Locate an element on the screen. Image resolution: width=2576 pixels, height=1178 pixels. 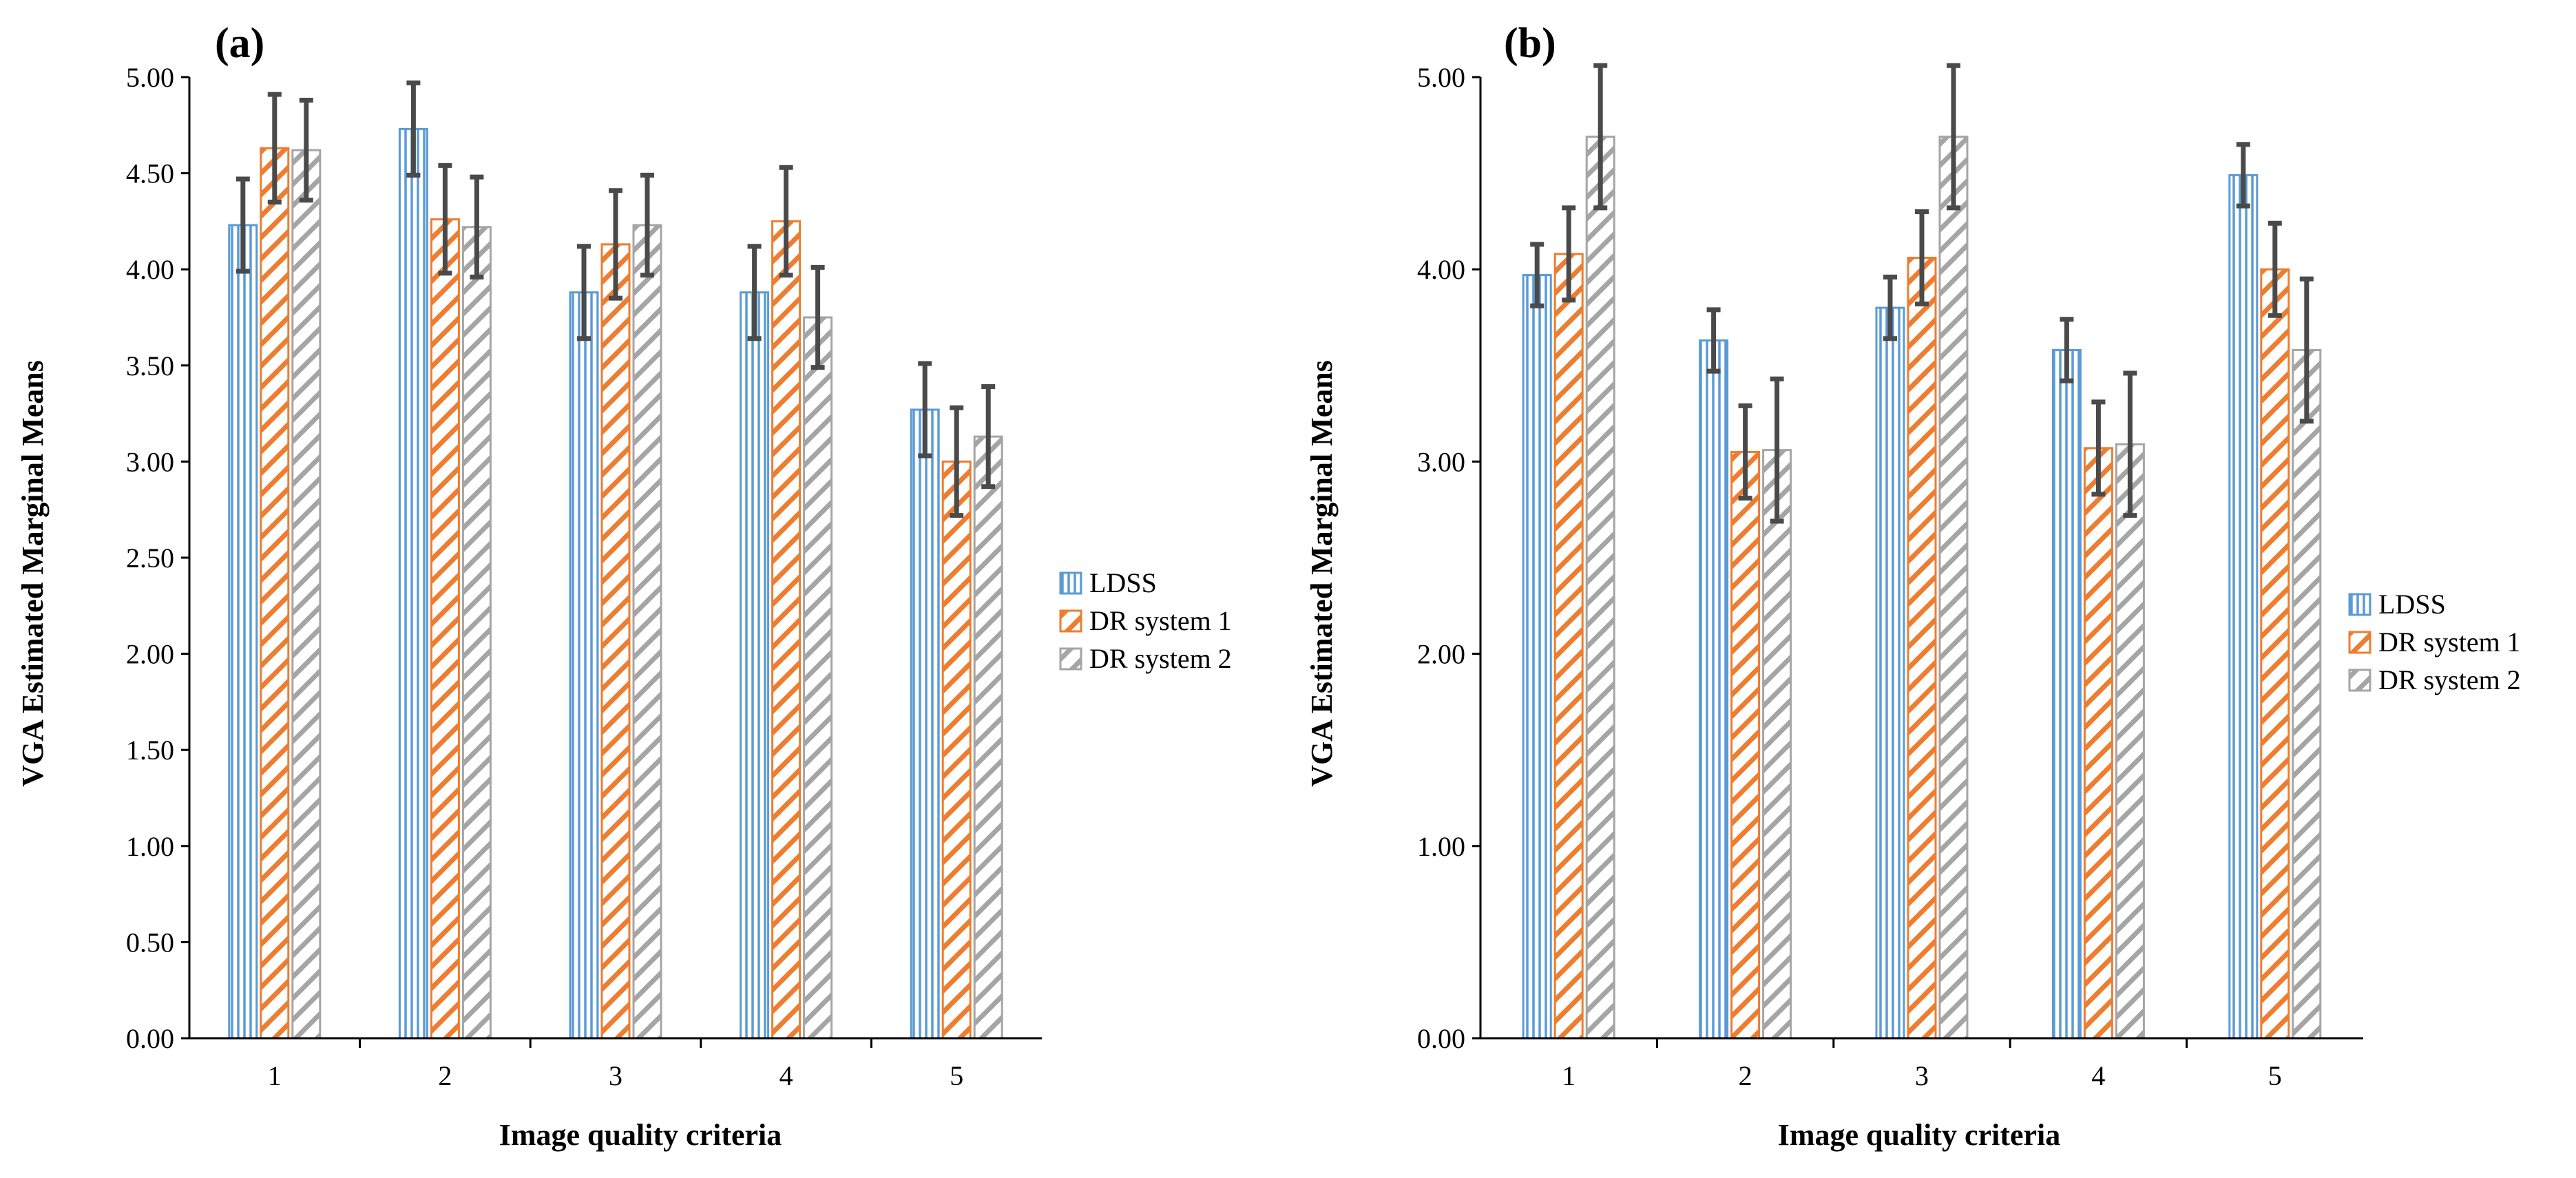
legend-swatch-ldss is located at coordinates (2359, 604).